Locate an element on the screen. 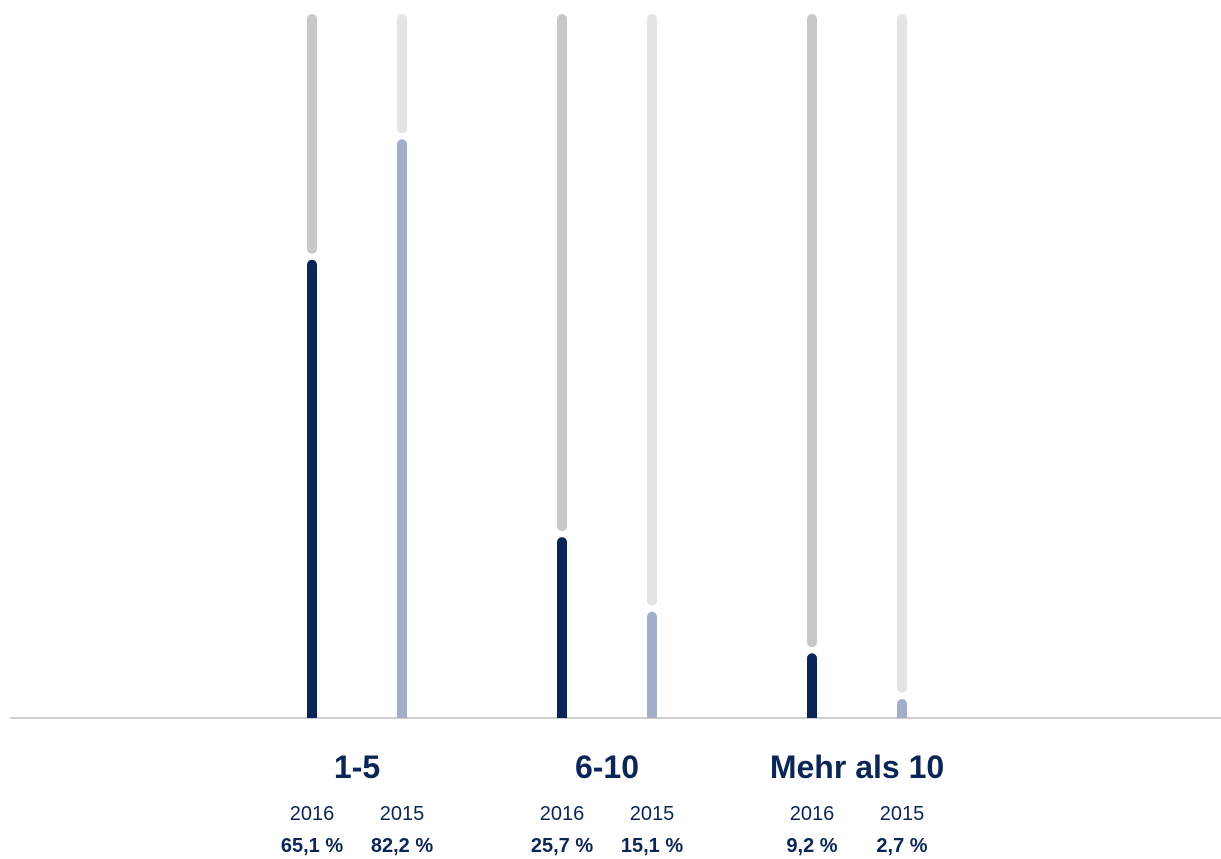 This screenshot has width=1221, height=859. year-label-2015-3: 2015 is located at coordinates (902, 814).